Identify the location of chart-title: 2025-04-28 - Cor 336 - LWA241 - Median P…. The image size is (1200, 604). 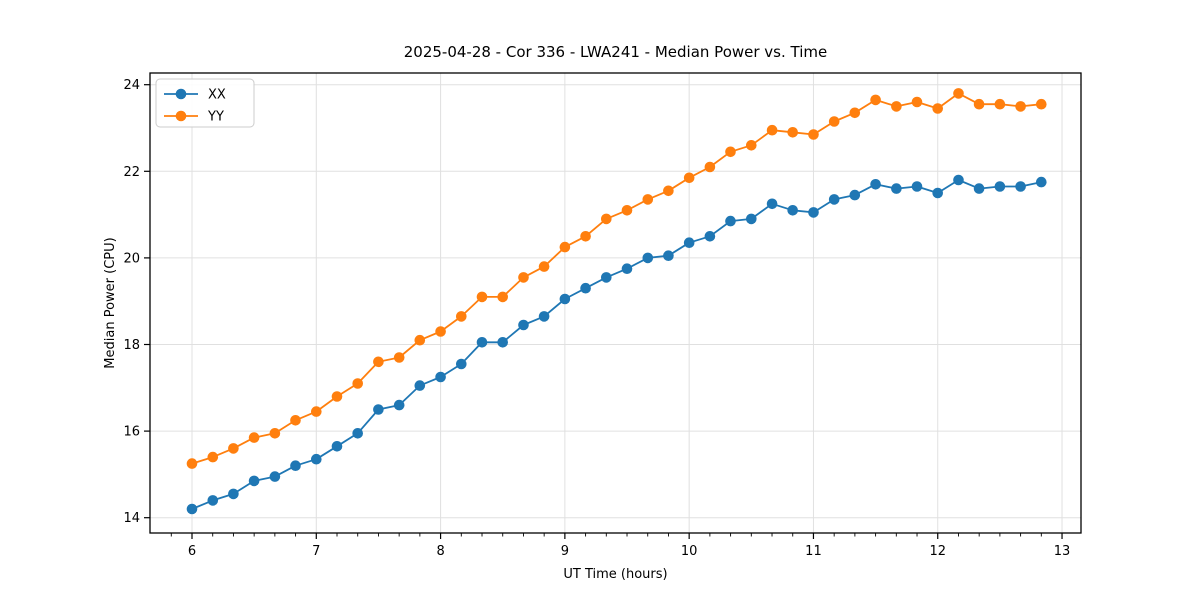
(616, 52).